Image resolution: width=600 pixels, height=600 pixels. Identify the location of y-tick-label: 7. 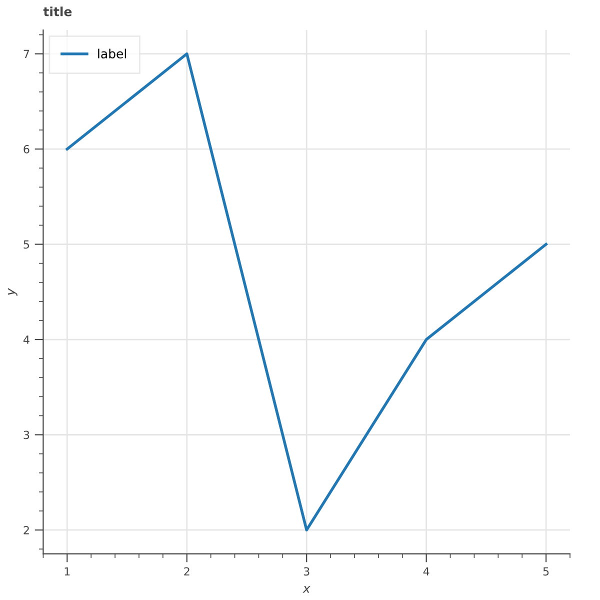
(27, 54).